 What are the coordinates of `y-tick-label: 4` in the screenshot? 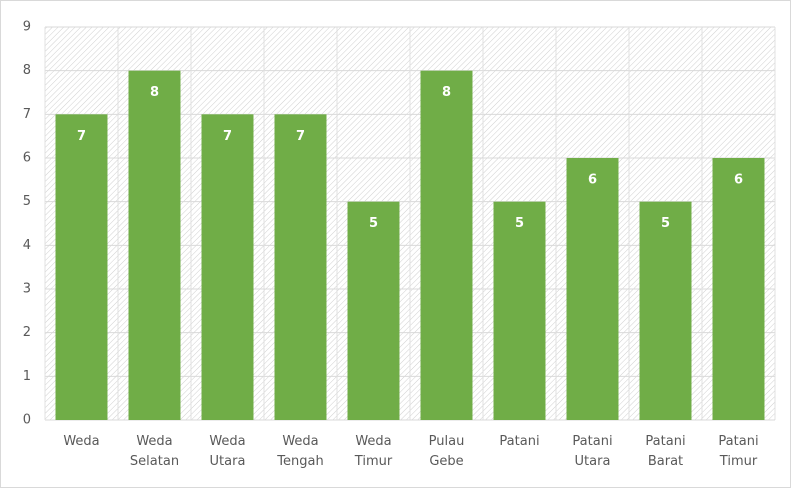 It's located at (27, 245).